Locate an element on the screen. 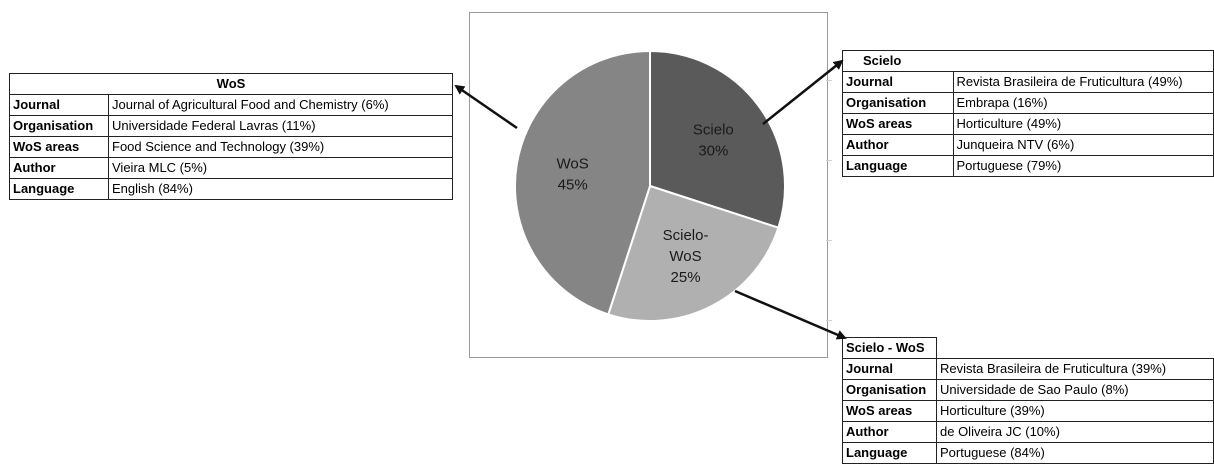  table-row: WoS areas Horticulture (49%) is located at coordinates (1028, 124).